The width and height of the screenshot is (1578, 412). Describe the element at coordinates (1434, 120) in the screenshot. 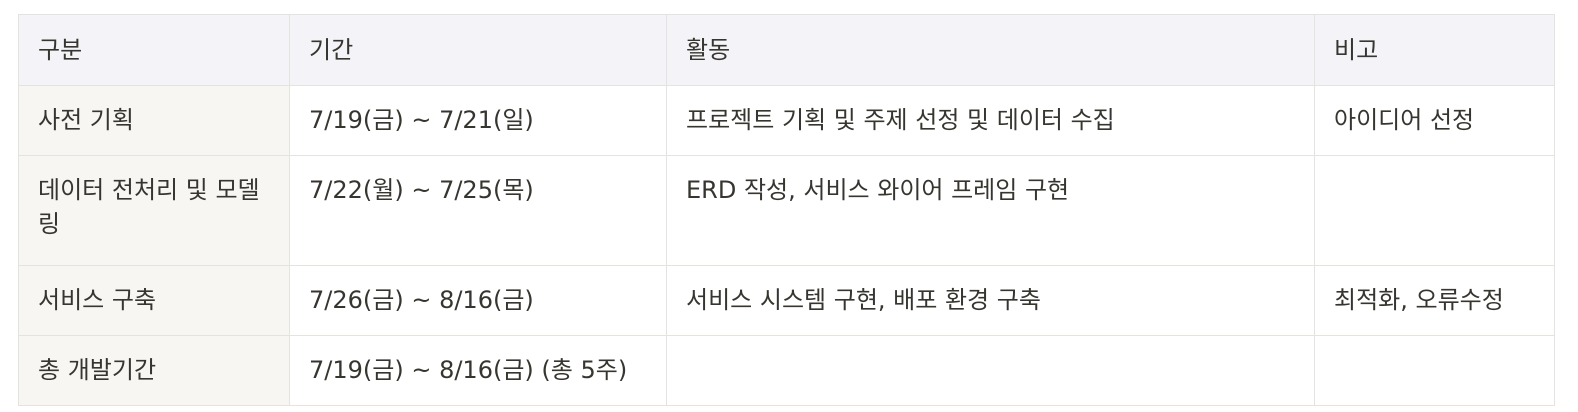

I see `cell-note: 아이디어 선정` at that location.